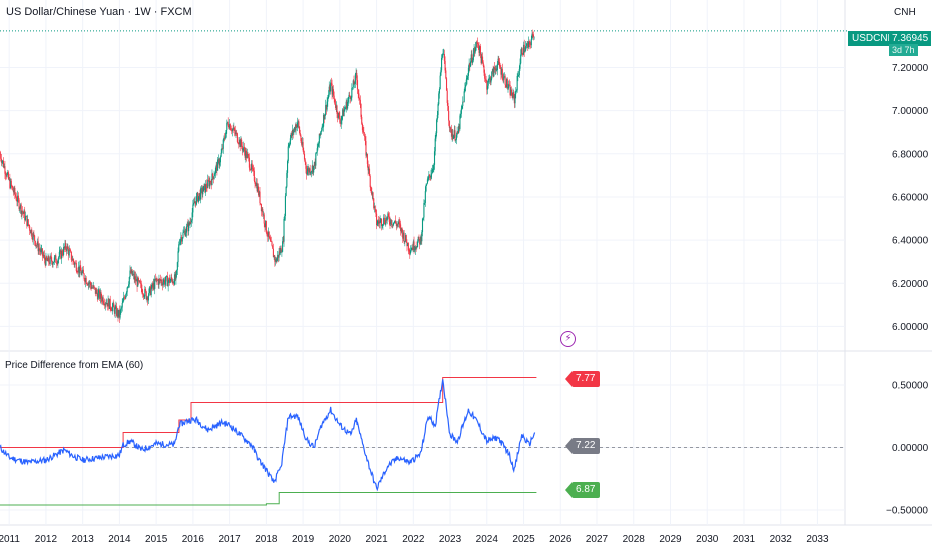 This screenshot has width=932, height=550. What do you see at coordinates (670, 539) in the screenshot?
I see `year-tick-label: 2029` at bounding box center [670, 539].